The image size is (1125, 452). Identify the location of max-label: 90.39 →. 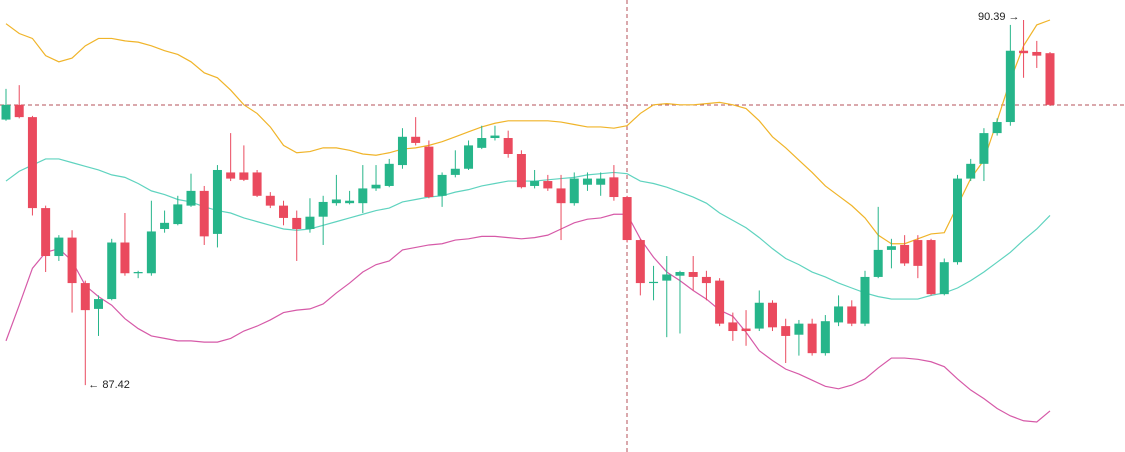
(999, 17).